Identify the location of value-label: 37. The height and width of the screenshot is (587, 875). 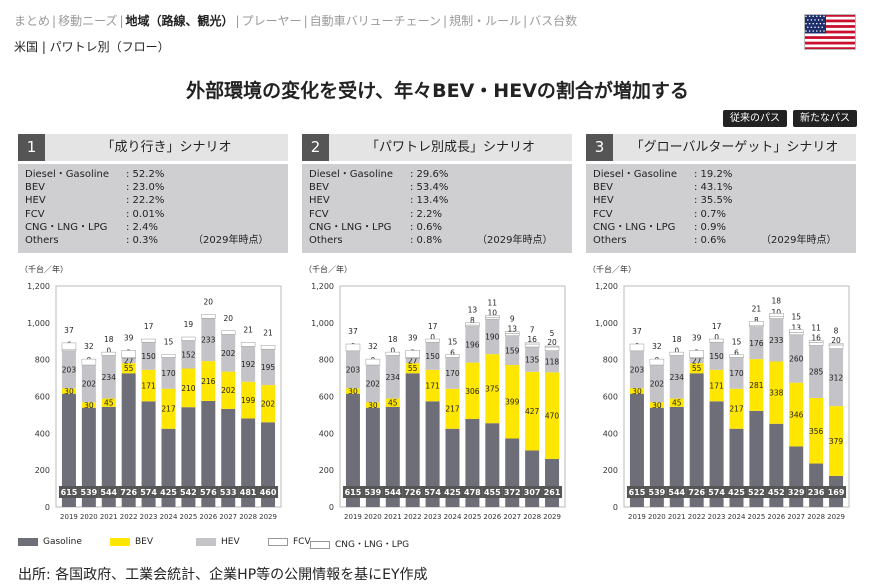
(353, 331).